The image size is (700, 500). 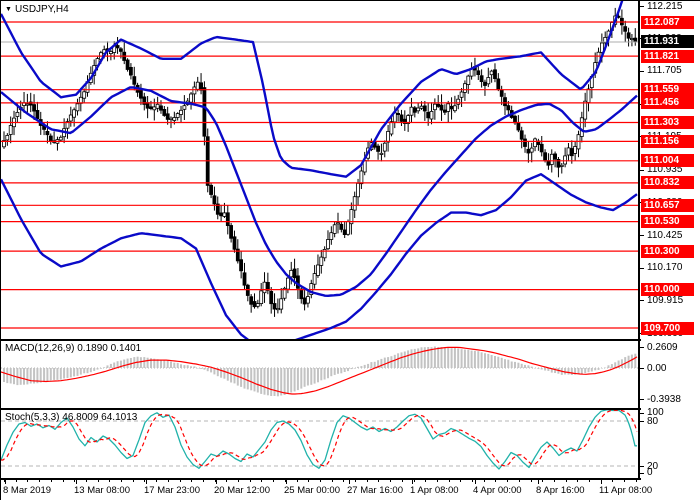 What do you see at coordinates (626, 490) in the screenshot?
I see `time-label: 11 Apr 08:00` at bounding box center [626, 490].